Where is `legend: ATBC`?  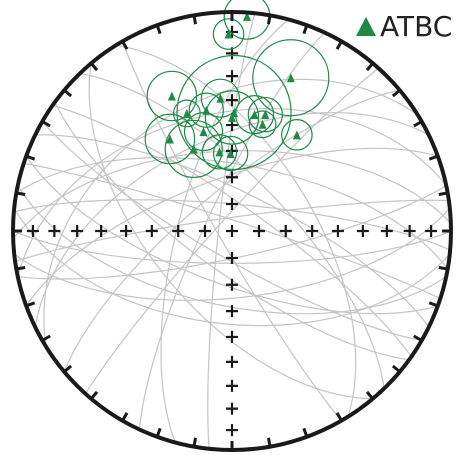 legend: ATBC is located at coordinates (404, 26).